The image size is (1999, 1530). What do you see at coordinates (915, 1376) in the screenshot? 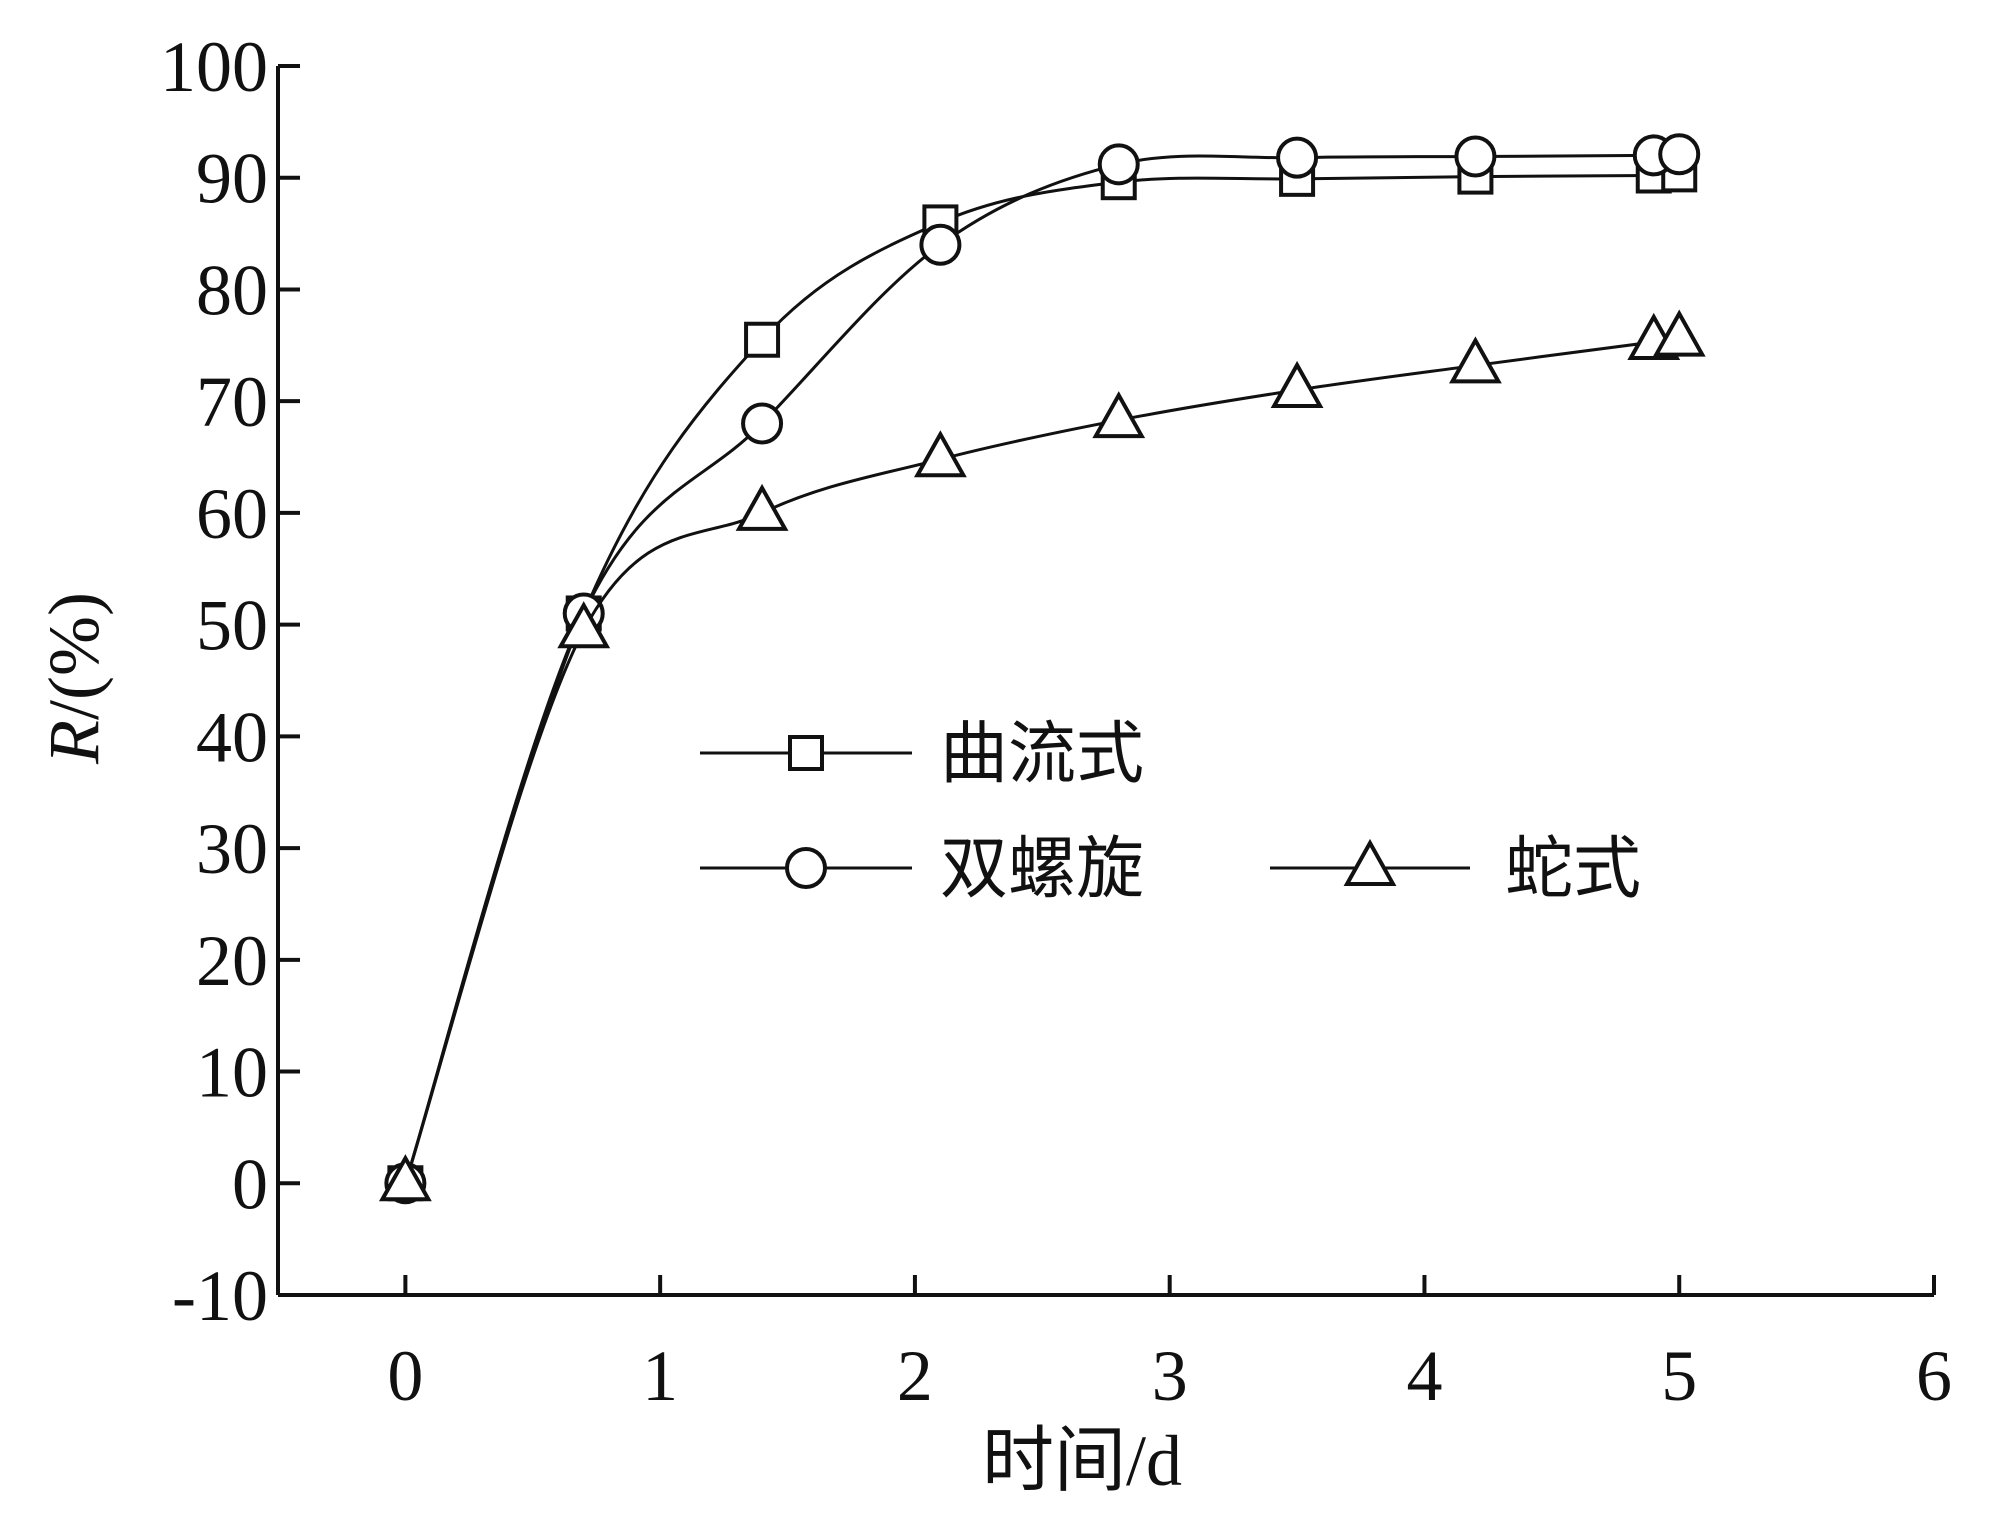
I see `x-tick-label: 2` at bounding box center [915, 1376].